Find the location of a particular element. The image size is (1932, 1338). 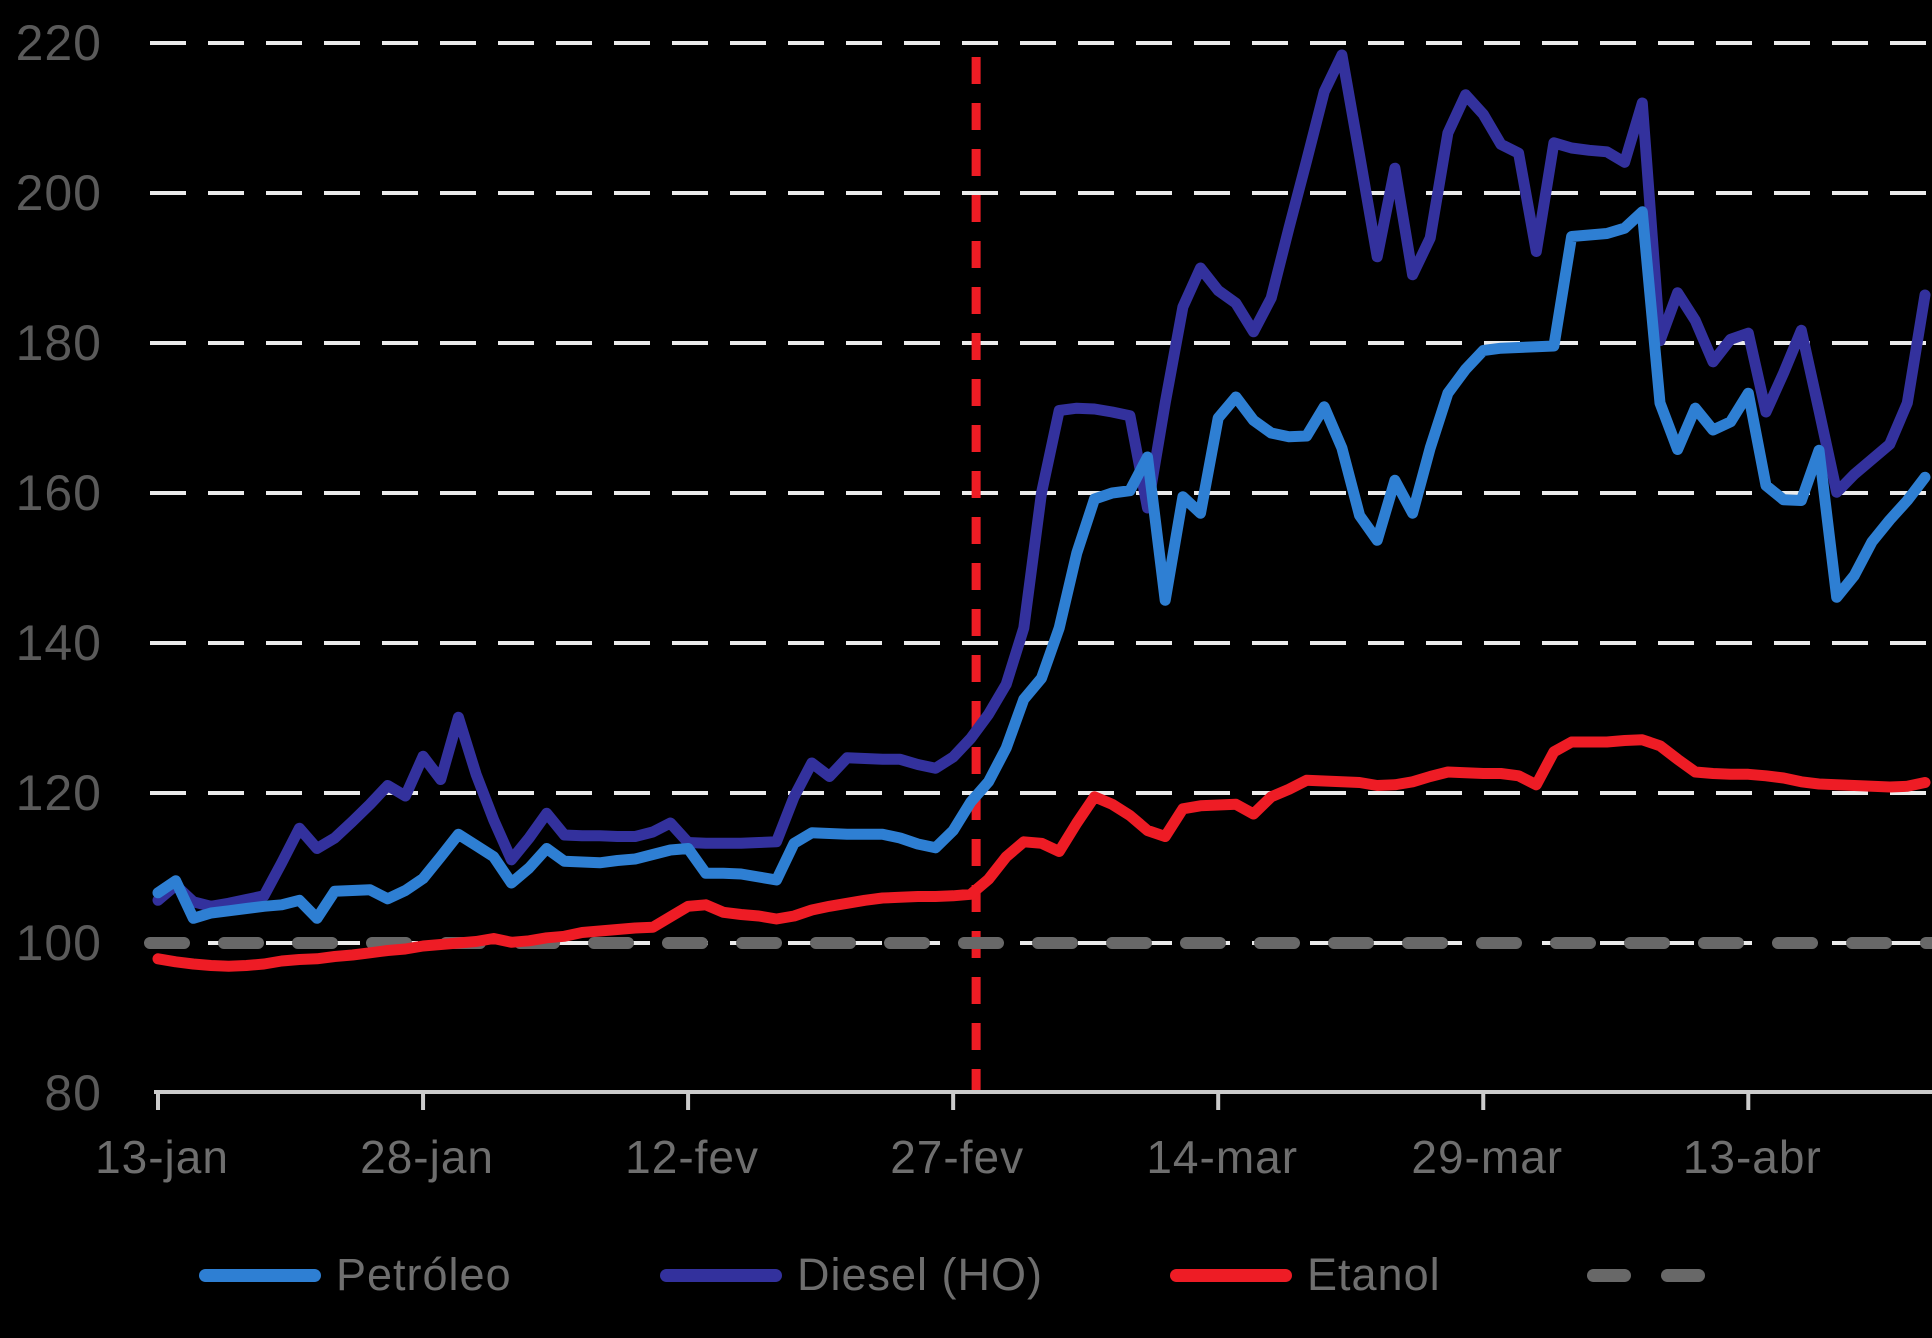

y-tick-label-160: 160 is located at coordinates (59, 493).